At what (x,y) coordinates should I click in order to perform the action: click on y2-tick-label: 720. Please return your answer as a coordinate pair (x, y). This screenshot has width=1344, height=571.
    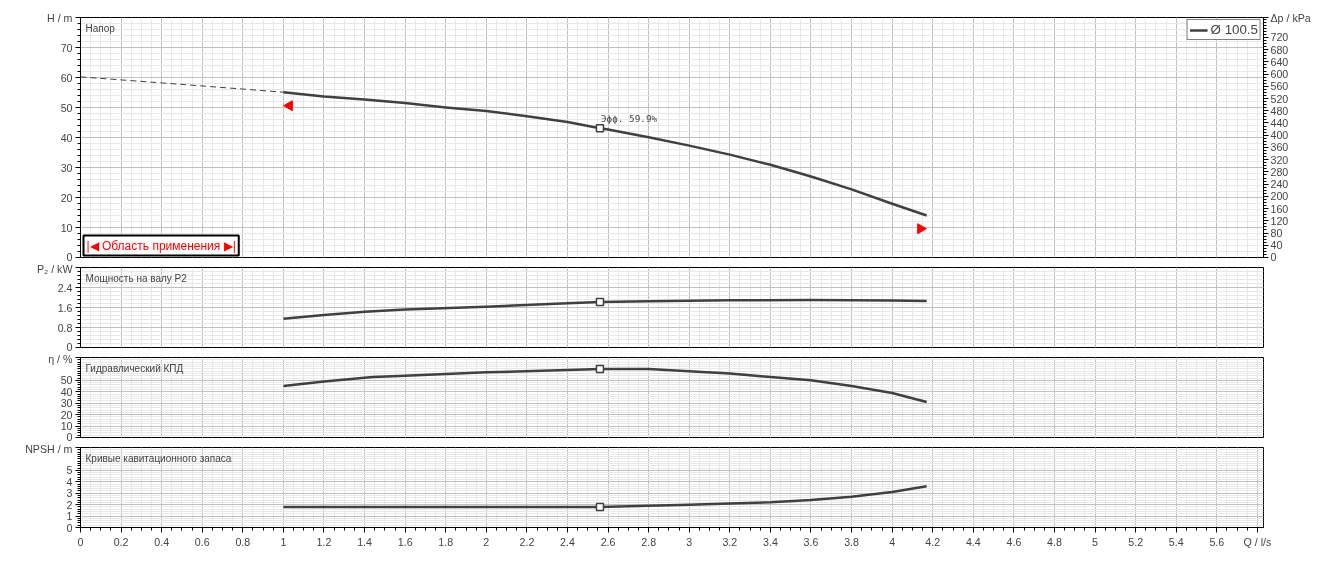
    Looking at the image, I should click on (1279, 37).